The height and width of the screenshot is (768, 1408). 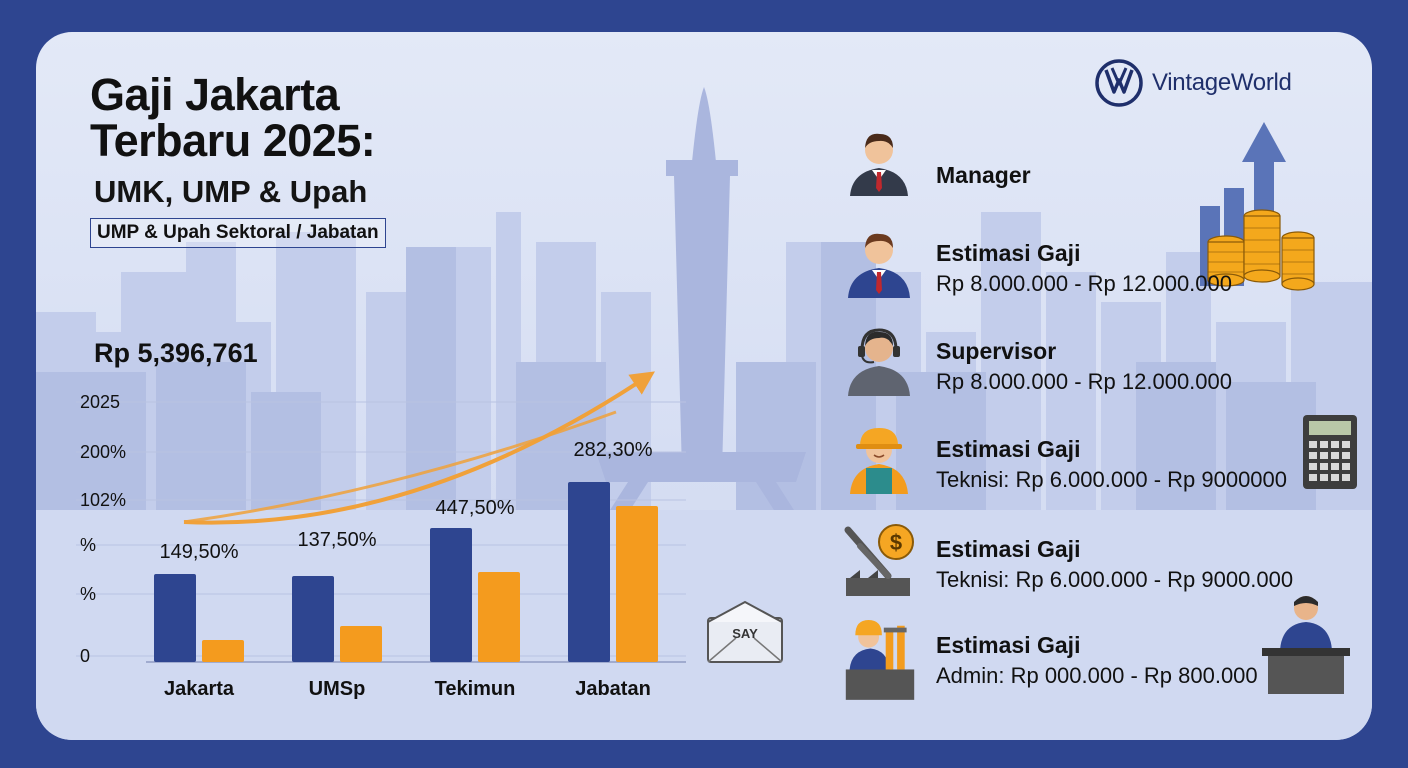 What do you see at coordinates (996, 351) in the screenshot?
I see `job-head: Supervisor` at bounding box center [996, 351].